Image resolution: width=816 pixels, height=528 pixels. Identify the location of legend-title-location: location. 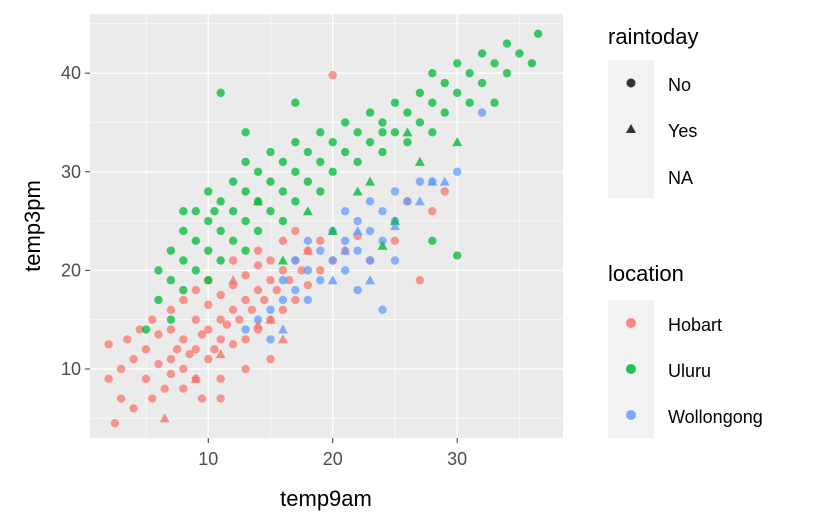
(646, 273).